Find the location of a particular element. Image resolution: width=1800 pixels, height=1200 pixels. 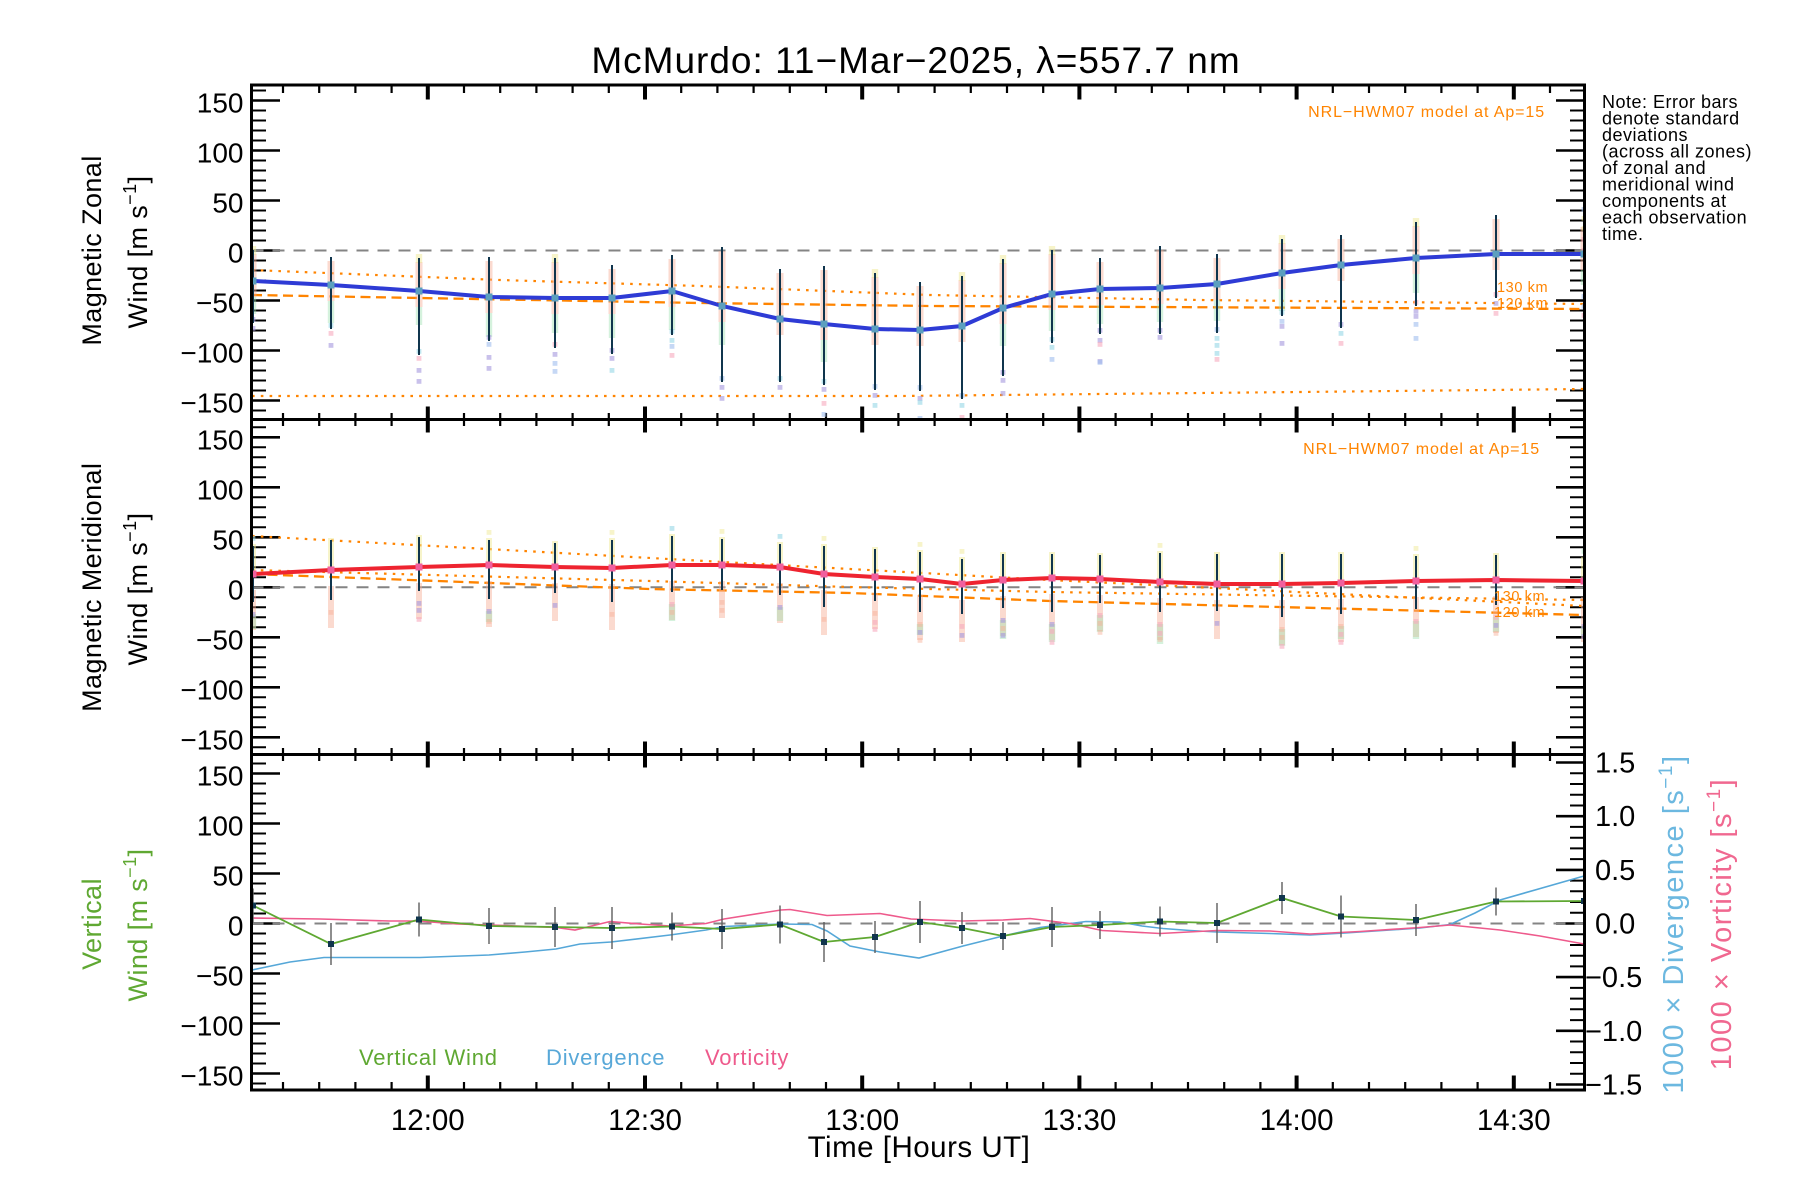

svg-text: Vertical Wind is located at coordinates (428, 1057).